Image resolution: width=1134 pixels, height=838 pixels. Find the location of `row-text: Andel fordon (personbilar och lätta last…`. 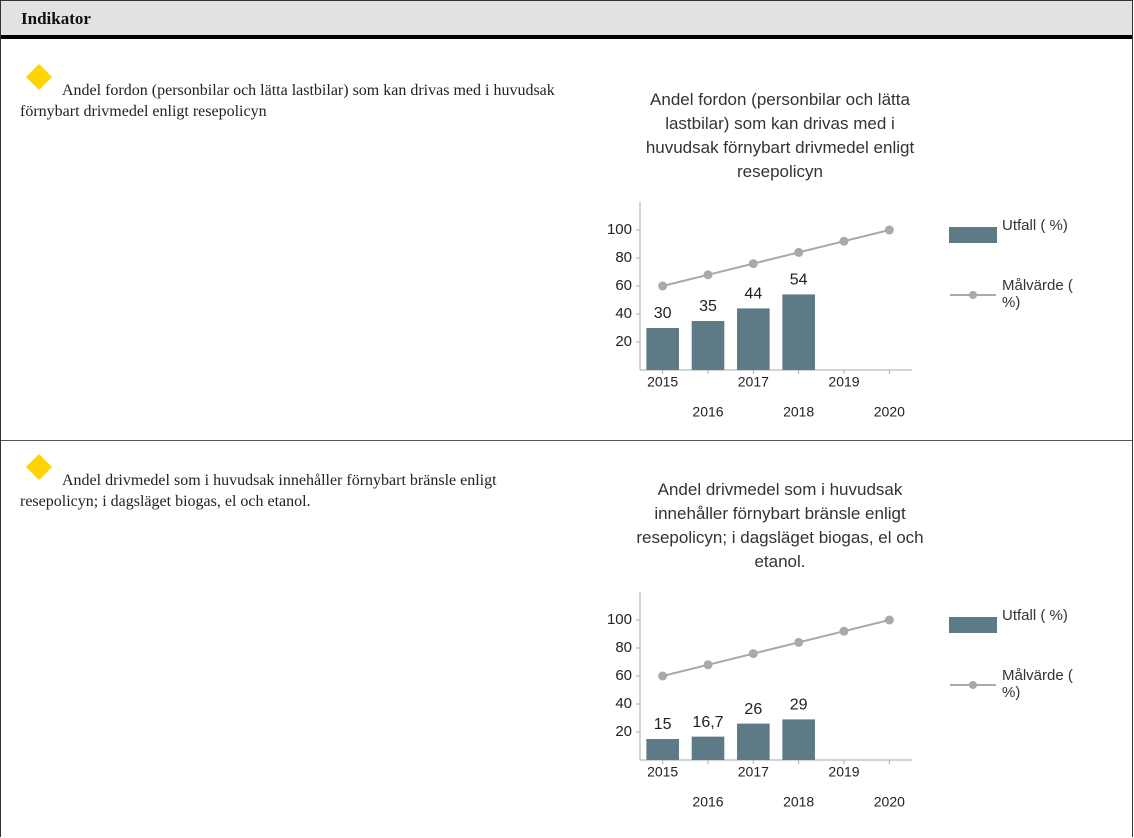

row-text: Andel fordon (personbilar och lätta last… is located at coordinates (287, 101).